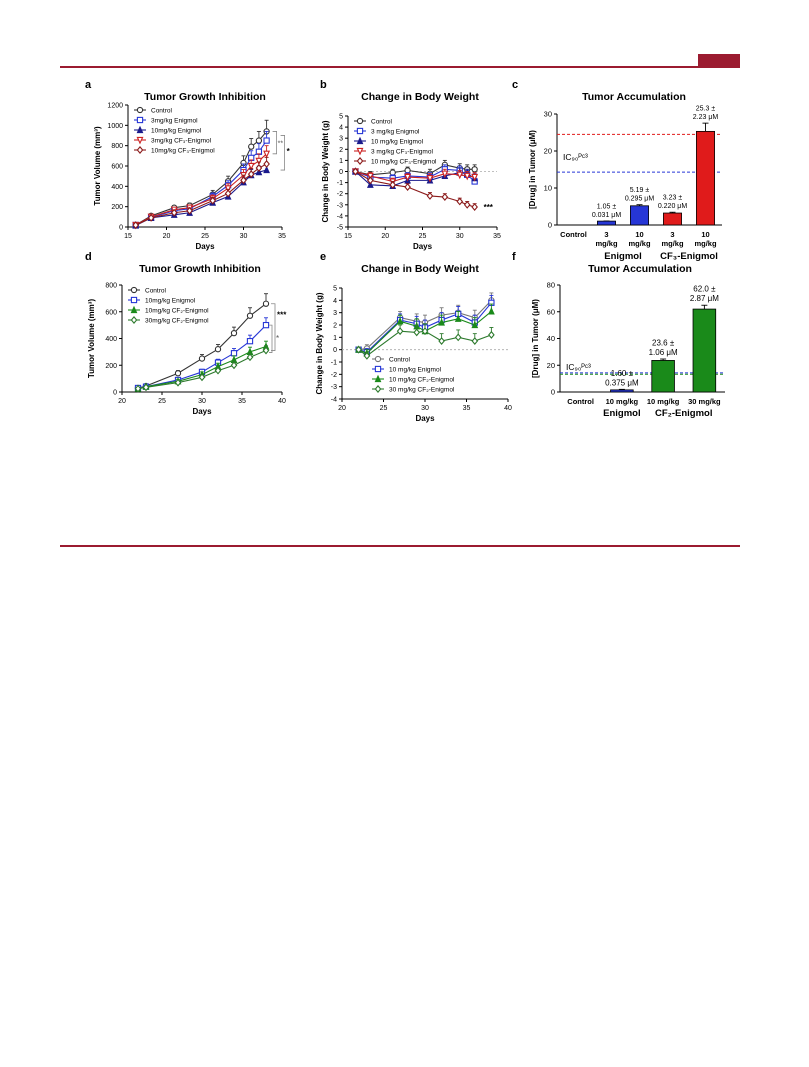 The width and height of the screenshot is (809, 1067). What do you see at coordinates (705, 234) in the screenshot?
I see `category-label: 10` at bounding box center [705, 234].